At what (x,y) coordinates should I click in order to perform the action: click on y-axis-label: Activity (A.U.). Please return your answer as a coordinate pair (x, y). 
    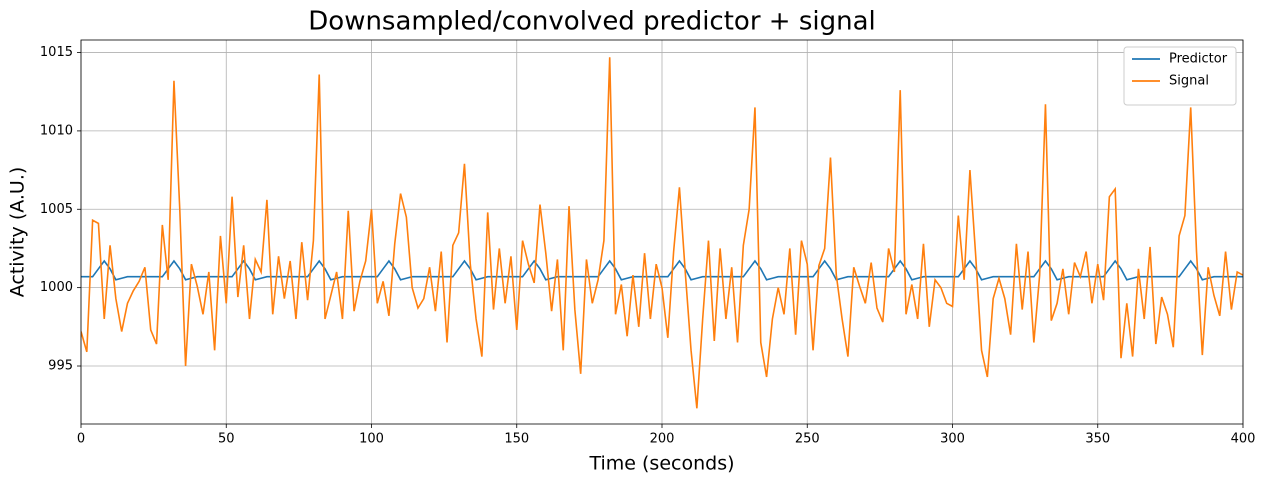
    Looking at the image, I should click on (18, 232).